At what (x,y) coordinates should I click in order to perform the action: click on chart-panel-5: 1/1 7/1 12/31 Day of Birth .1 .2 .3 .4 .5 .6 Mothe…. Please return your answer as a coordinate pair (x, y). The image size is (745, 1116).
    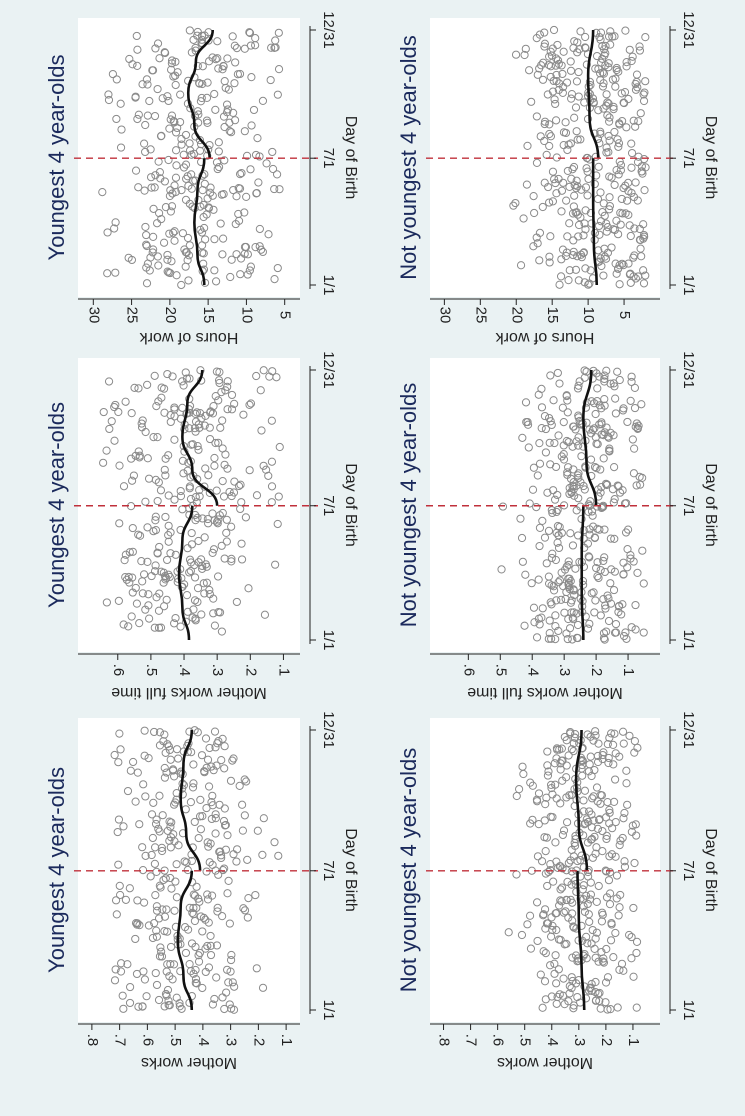
    Looking at the image, I should click on (557, 526).